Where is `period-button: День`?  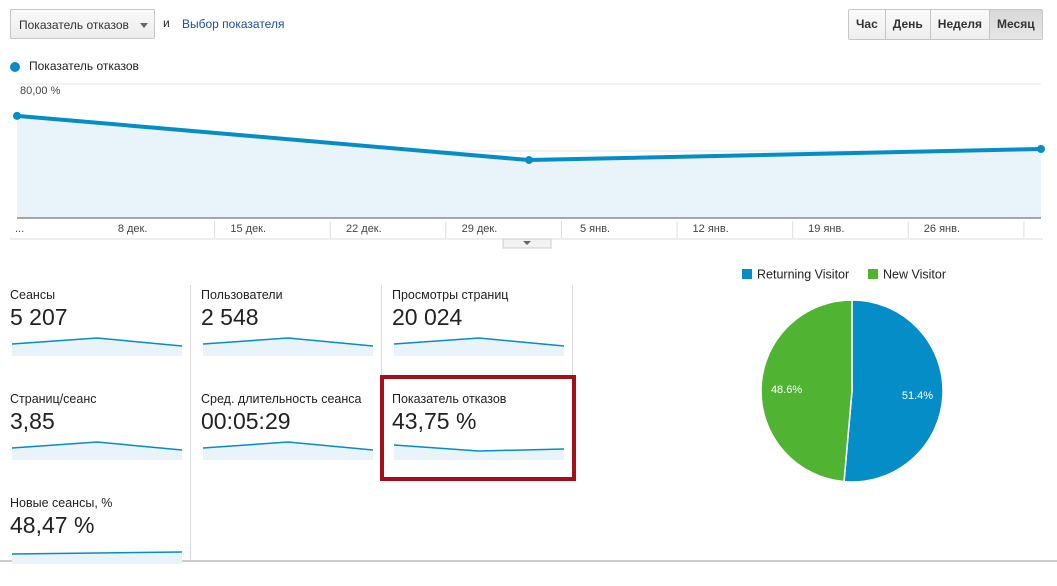
period-button: День is located at coordinates (907, 24).